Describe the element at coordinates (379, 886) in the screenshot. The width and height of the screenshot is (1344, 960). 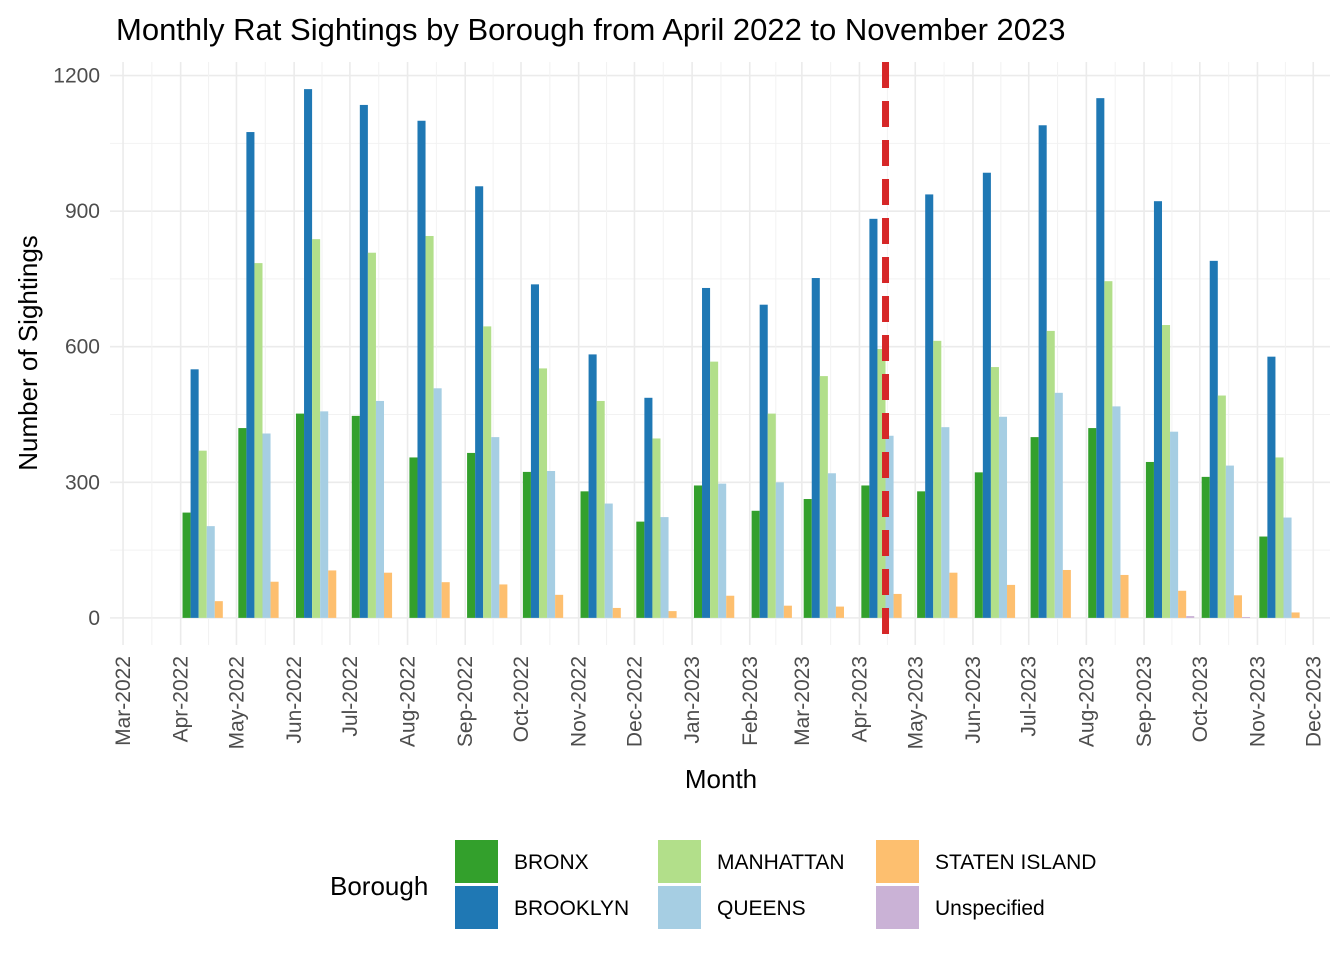
I see `legend-title: Borough` at that location.